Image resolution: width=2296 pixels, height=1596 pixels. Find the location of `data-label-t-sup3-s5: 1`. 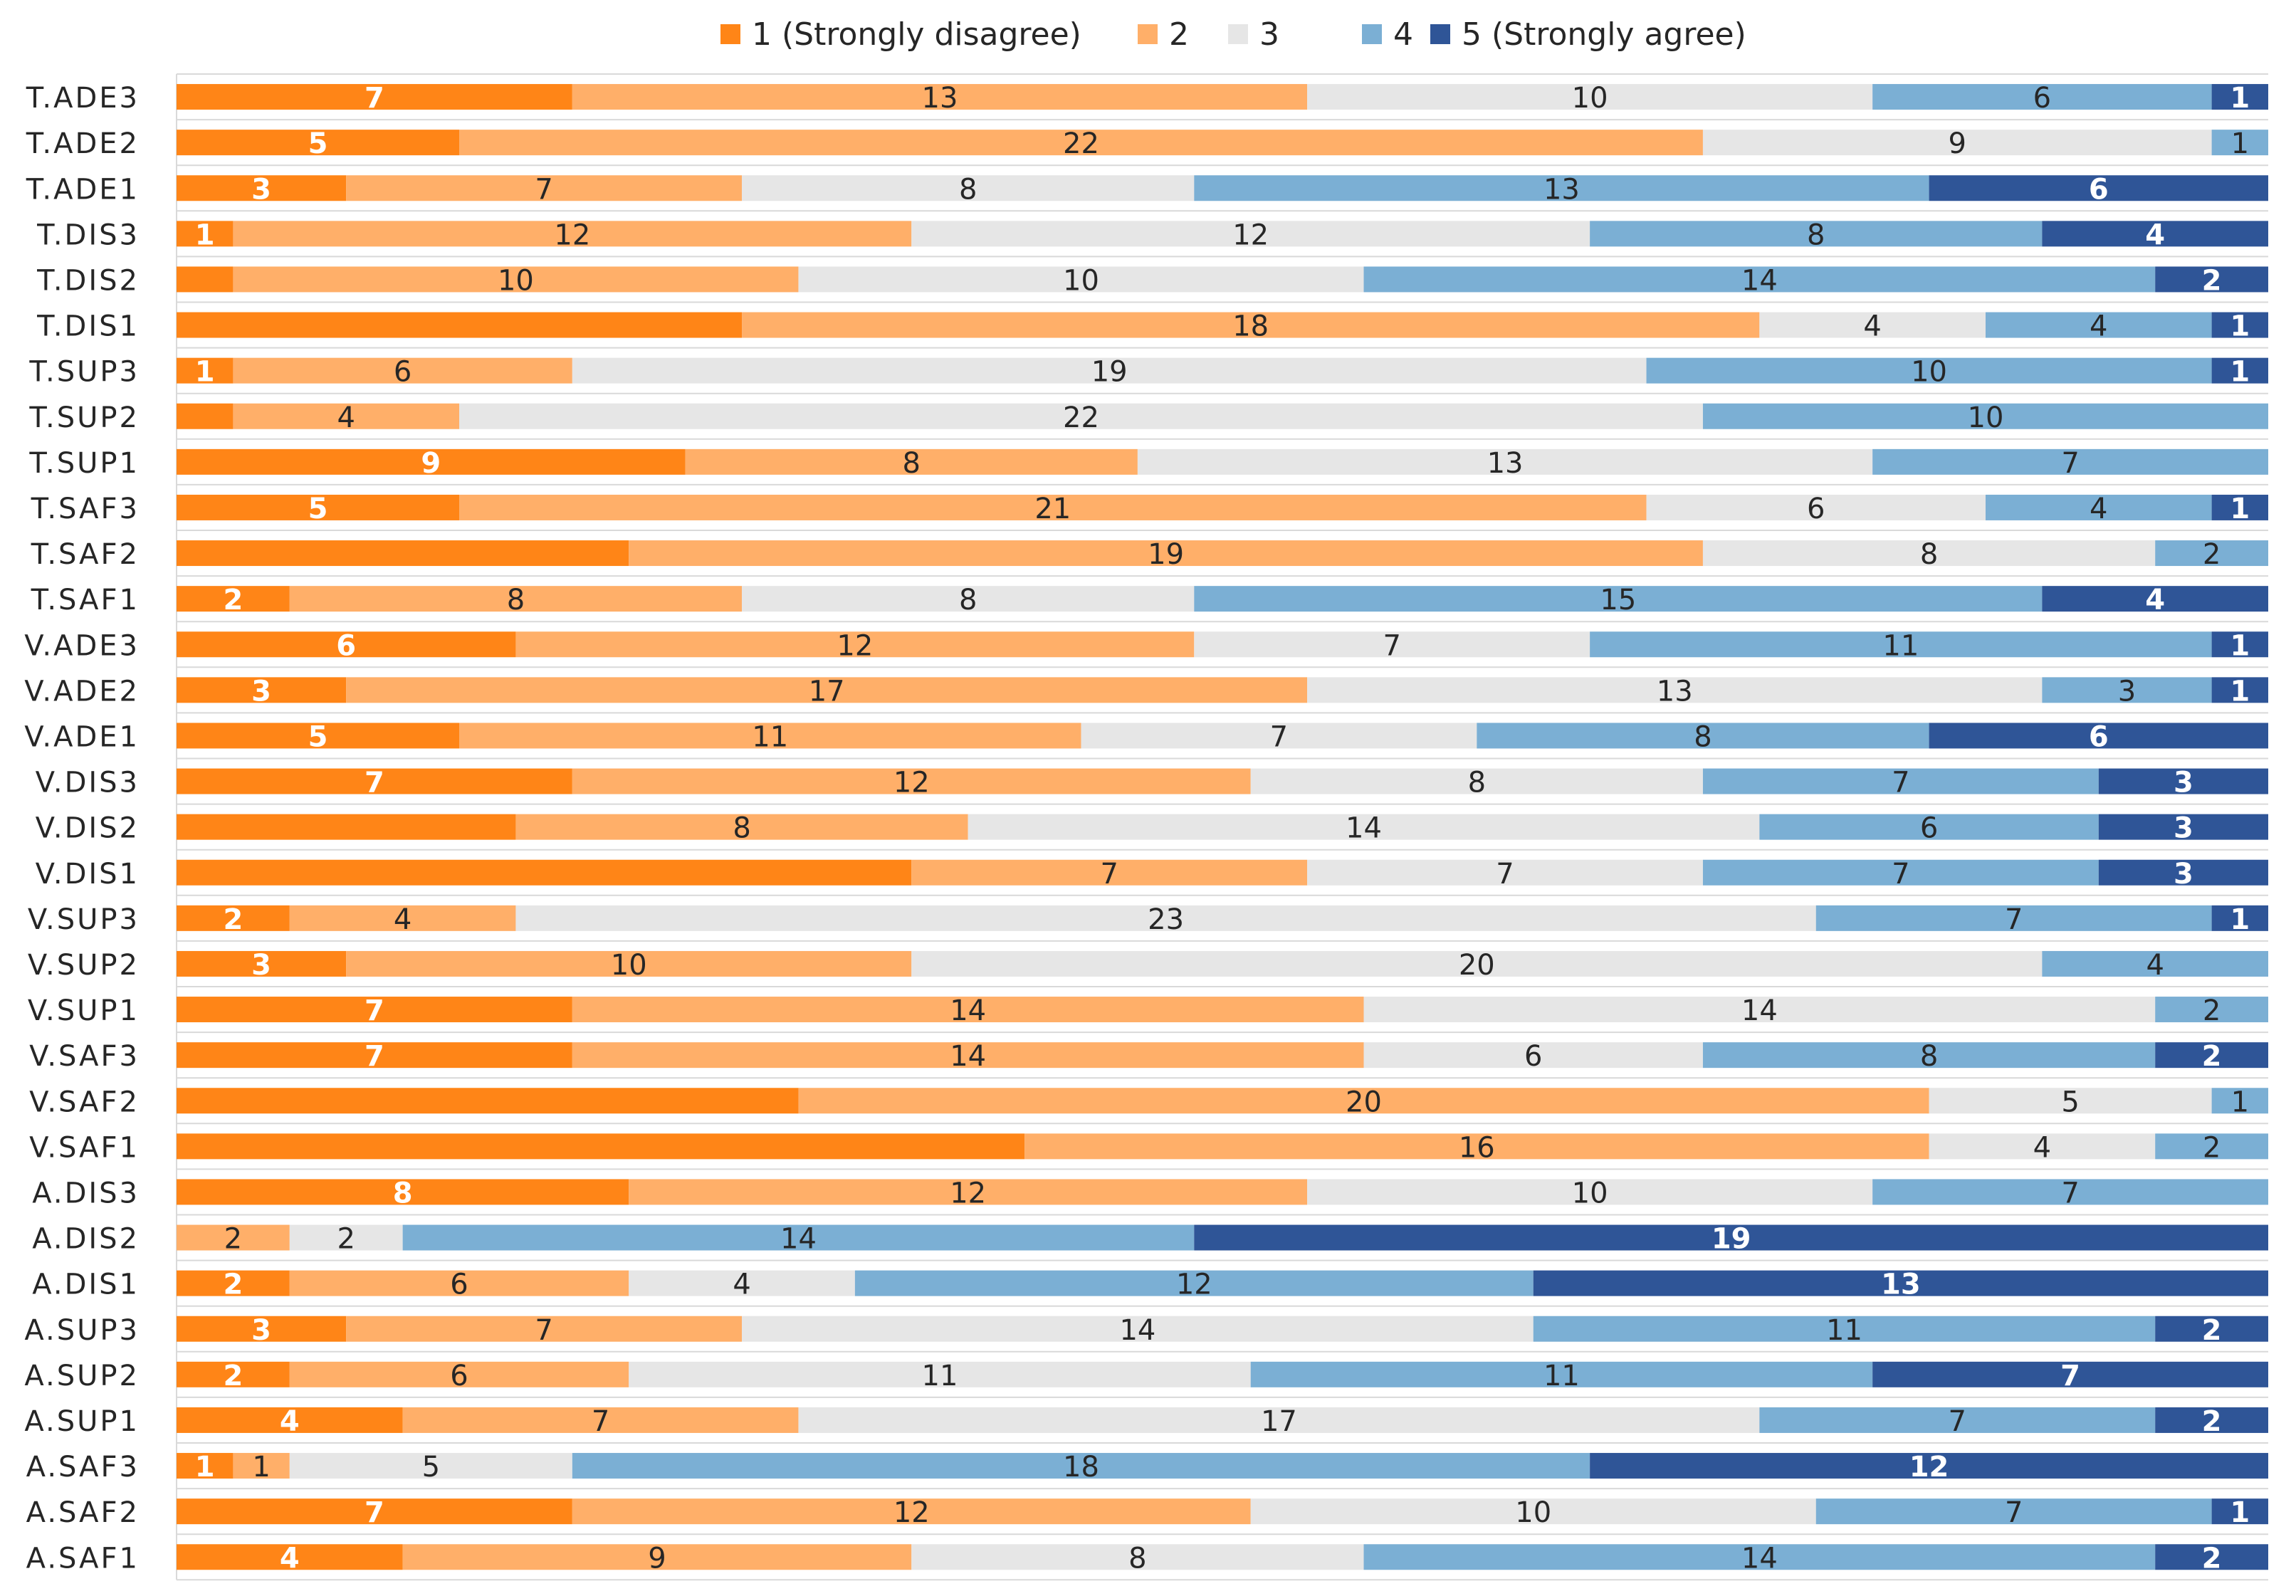

data-label-t-sup3-s5: 1 is located at coordinates (2240, 372).